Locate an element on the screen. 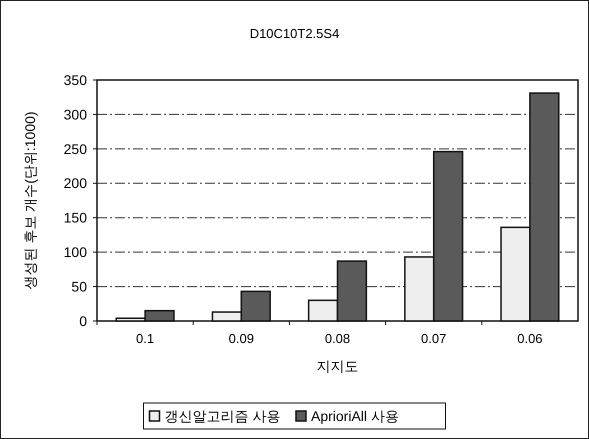 This screenshot has width=589, height=439. x-axis-title: 지지도 is located at coordinates (337, 366).